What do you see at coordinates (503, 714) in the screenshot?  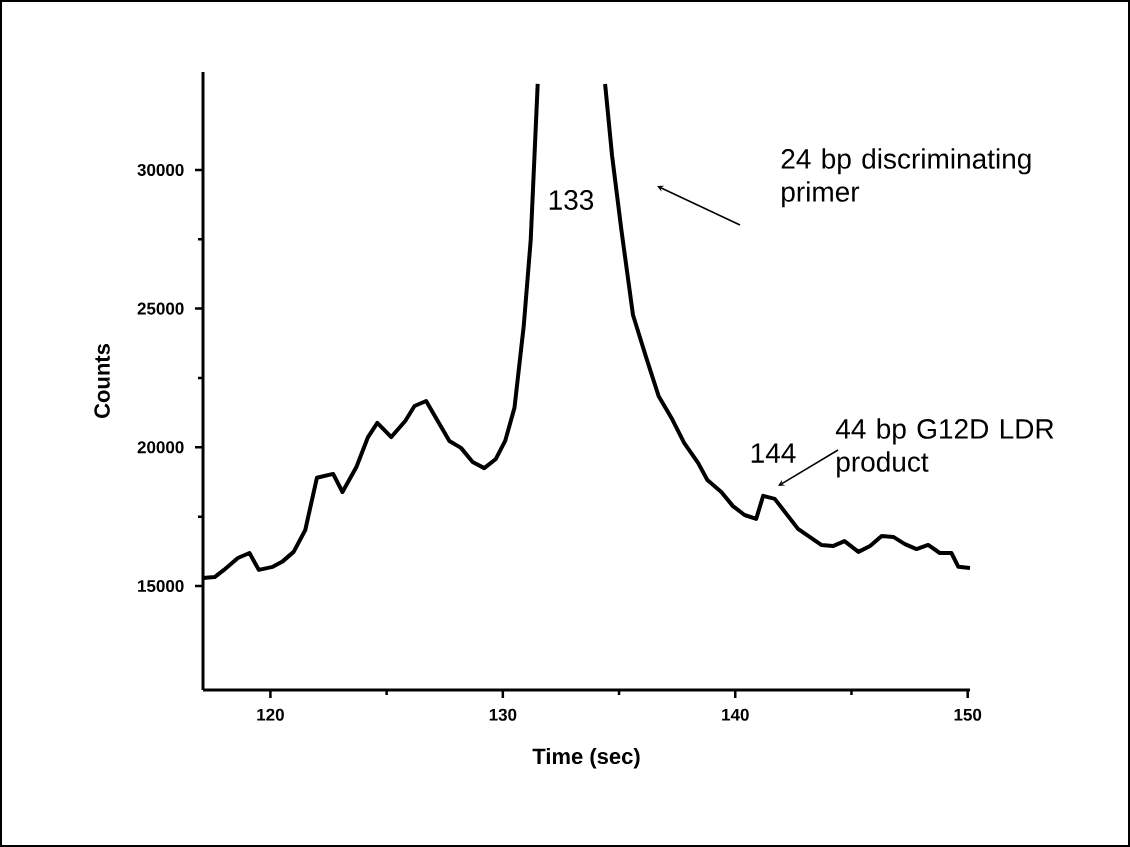 I see `x-tick-label: 130` at bounding box center [503, 714].